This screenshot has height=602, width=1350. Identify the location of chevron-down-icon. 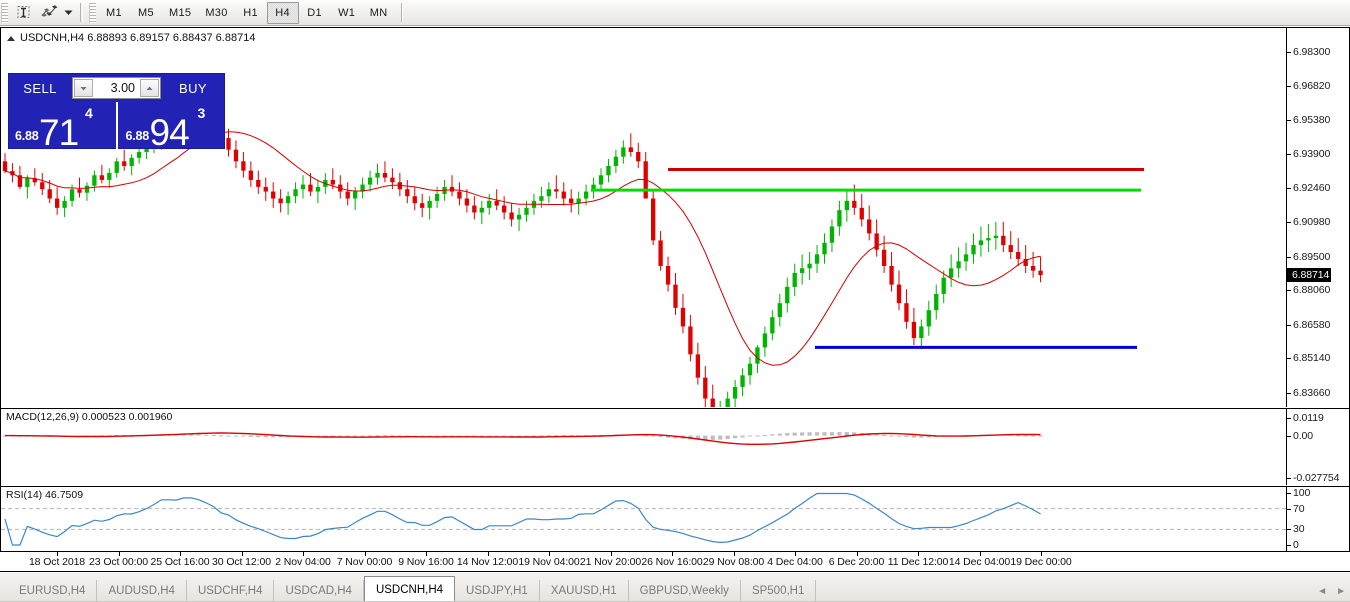
(68, 13).